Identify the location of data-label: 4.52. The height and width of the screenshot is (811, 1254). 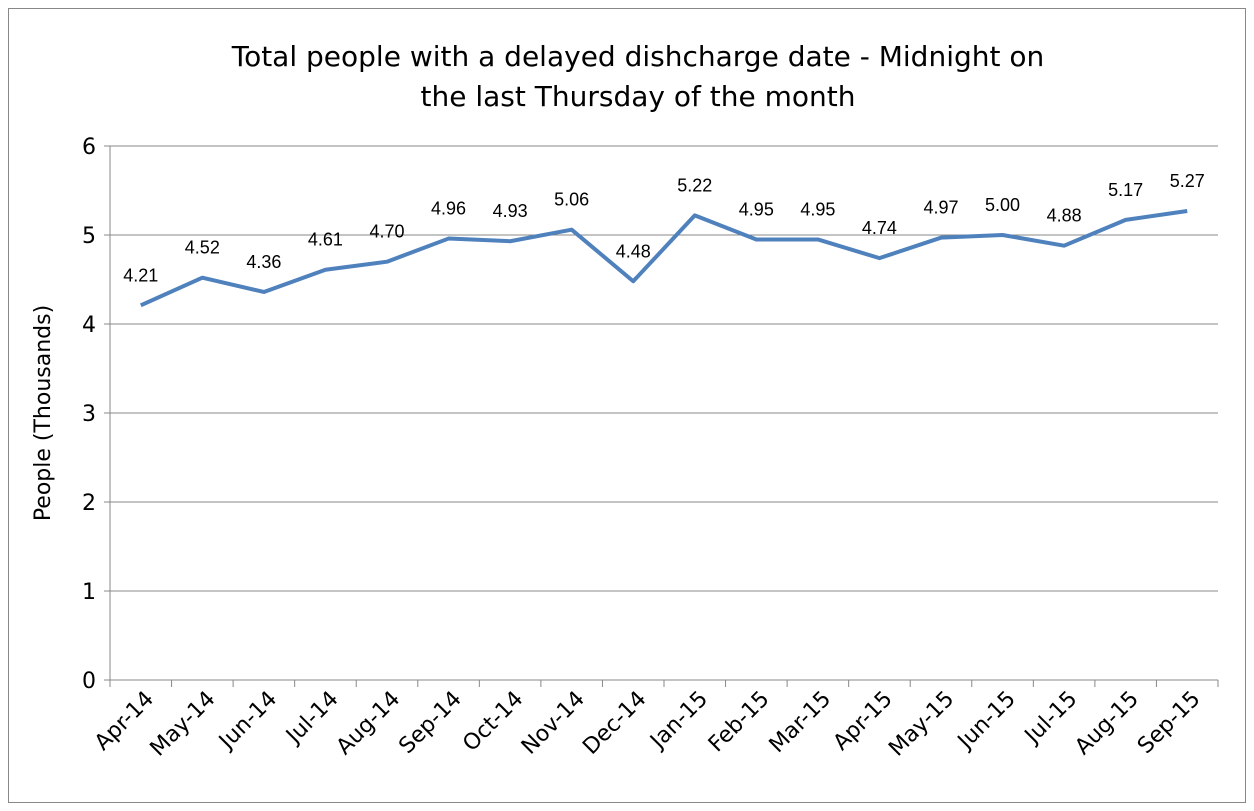
(202, 248).